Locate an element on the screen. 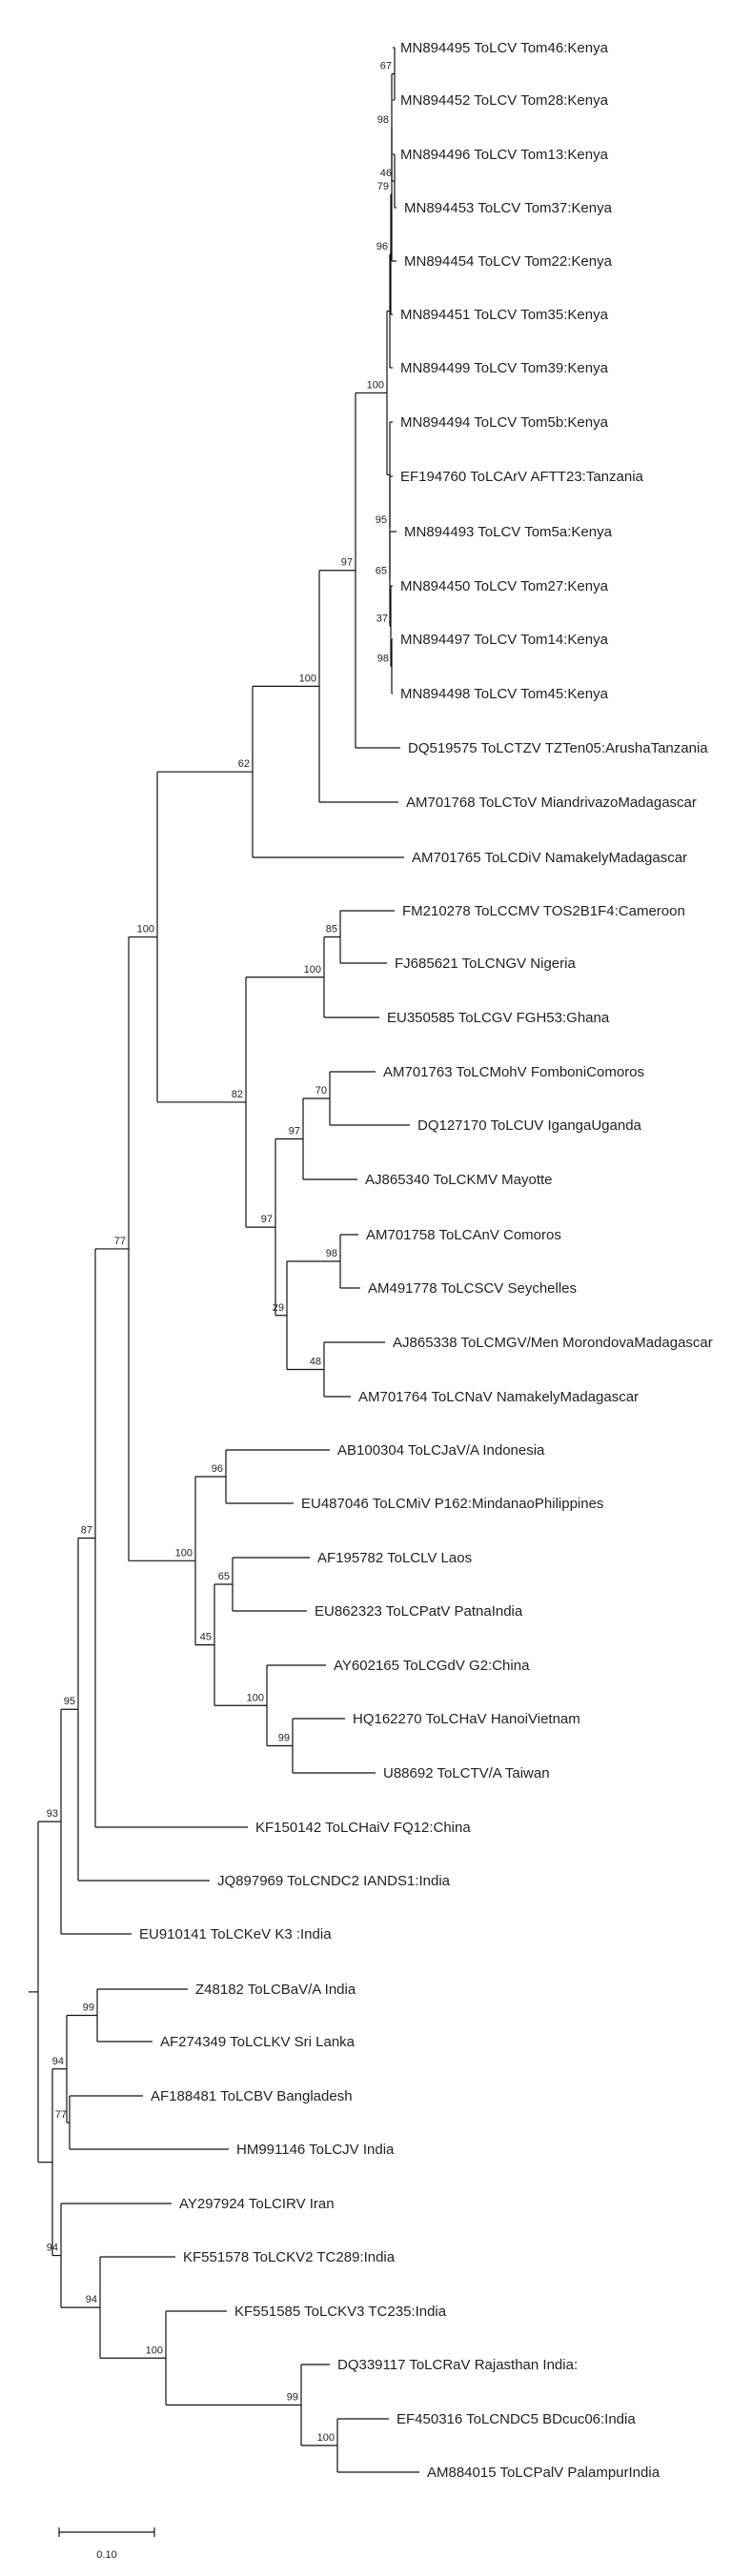 The height and width of the screenshot is (2576, 732). taxon-label: AM701763 ToLCMohV FomboniComoros is located at coordinates (514, 1072).